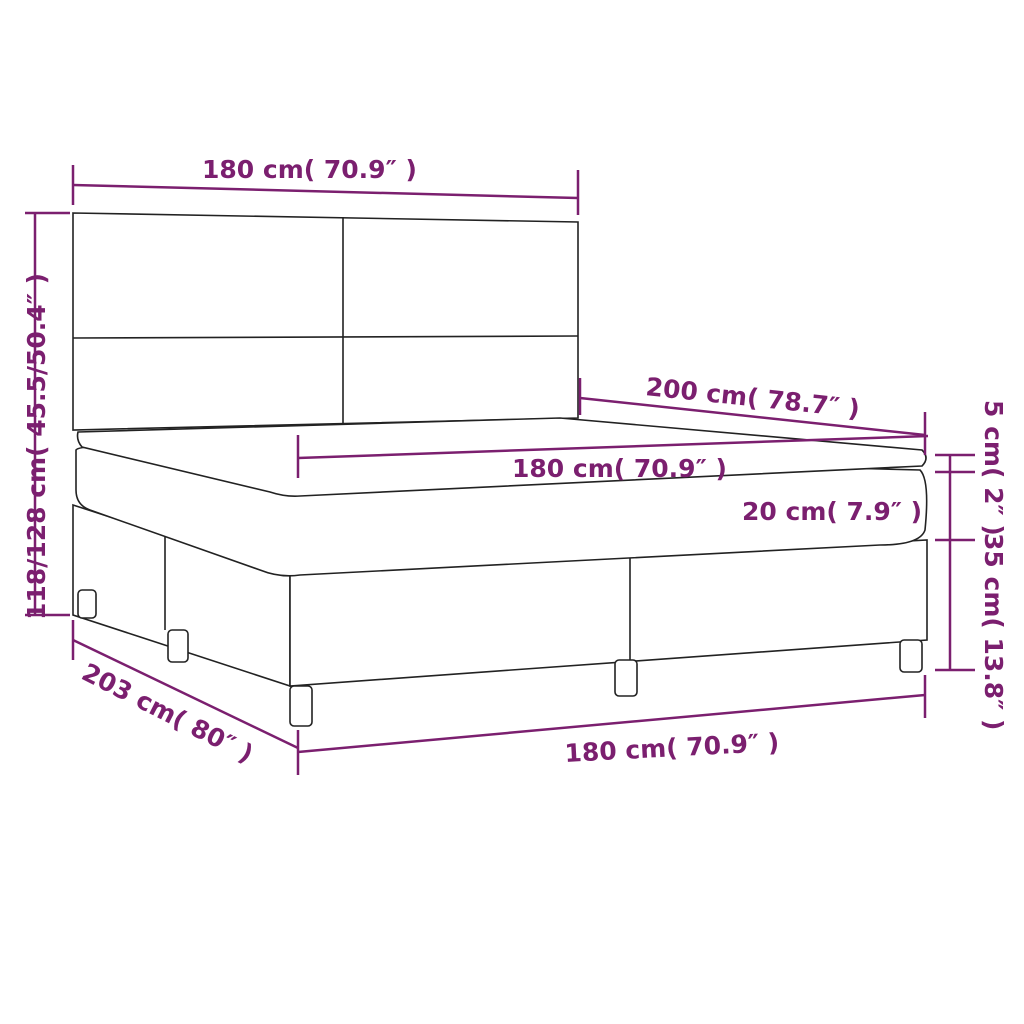 This screenshot has width=1024, height=1024. What do you see at coordinates (36, 446) in the screenshot?
I see `total-height-label: 118/128 cm( 45.5/50.4″ )` at bounding box center [36, 446].